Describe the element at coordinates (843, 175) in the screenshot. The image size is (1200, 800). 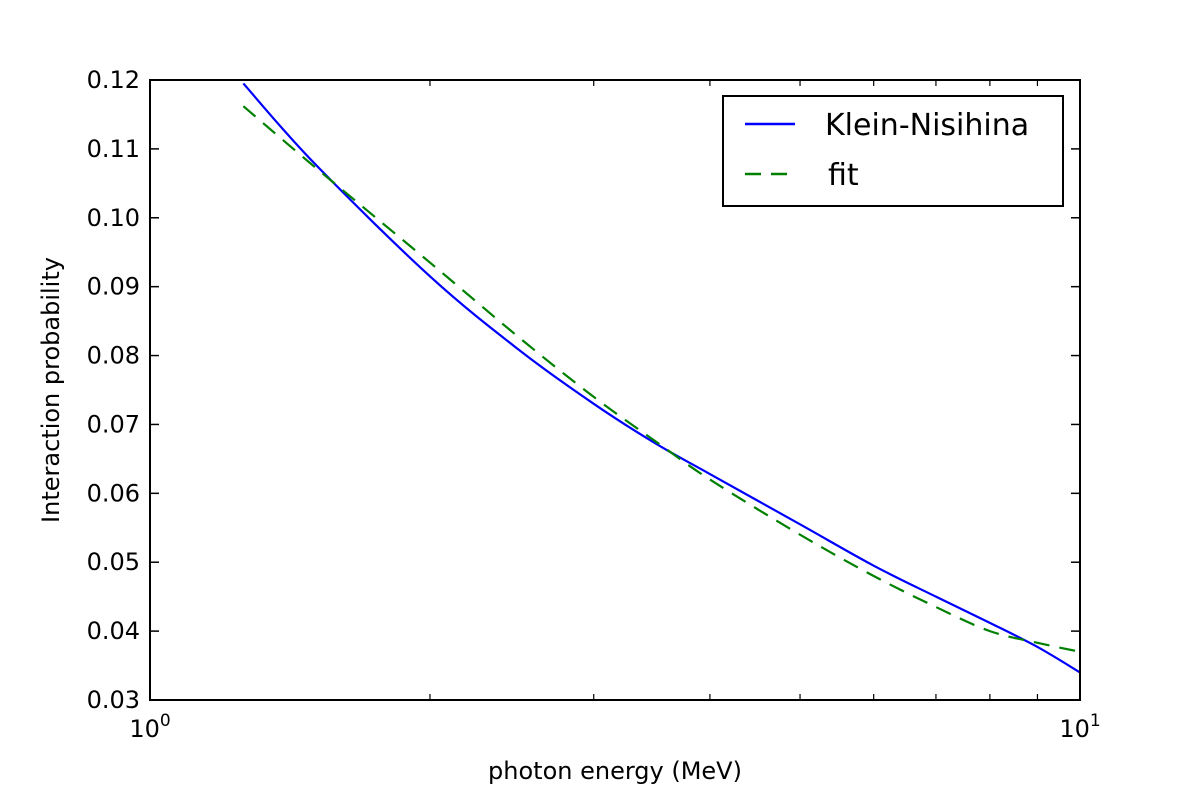
I see `legend-label-fit: fit` at that location.